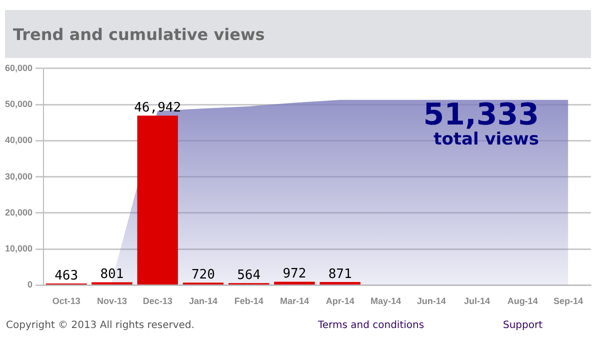 The height and width of the screenshot is (338, 599). Describe the element at coordinates (431, 301) in the screenshot. I see `x-tick-label: Jun-14` at that location.